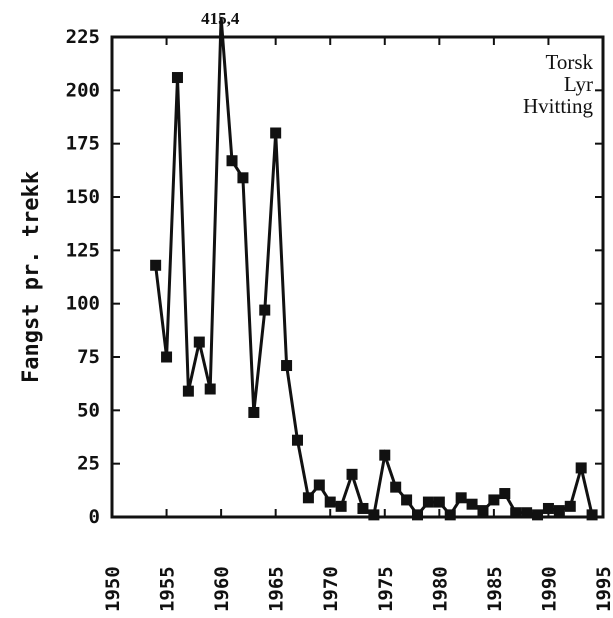  What do you see at coordinates (569, 62) in the screenshot?
I see `legend-entry: Torsk` at bounding box center [569, 62].